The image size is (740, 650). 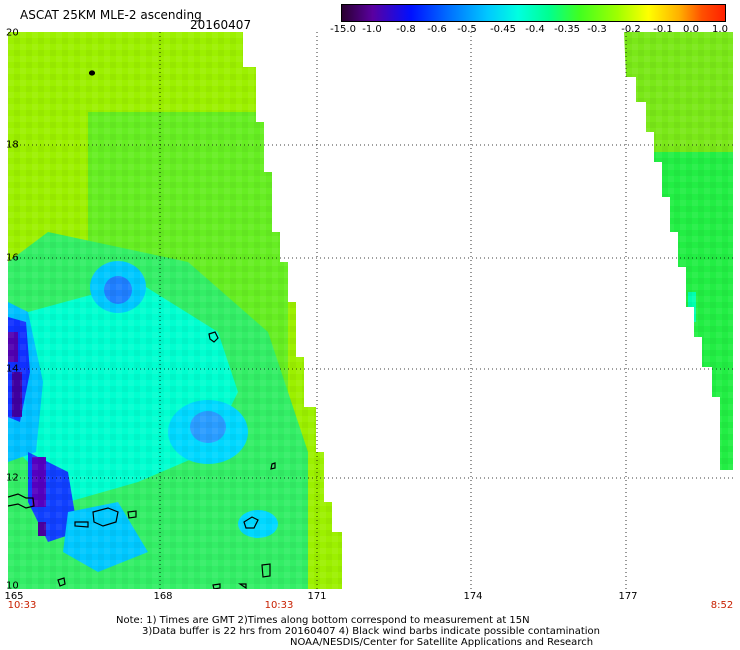 I want to click on lat-tick-label: 12, so click(x=12, y=478).